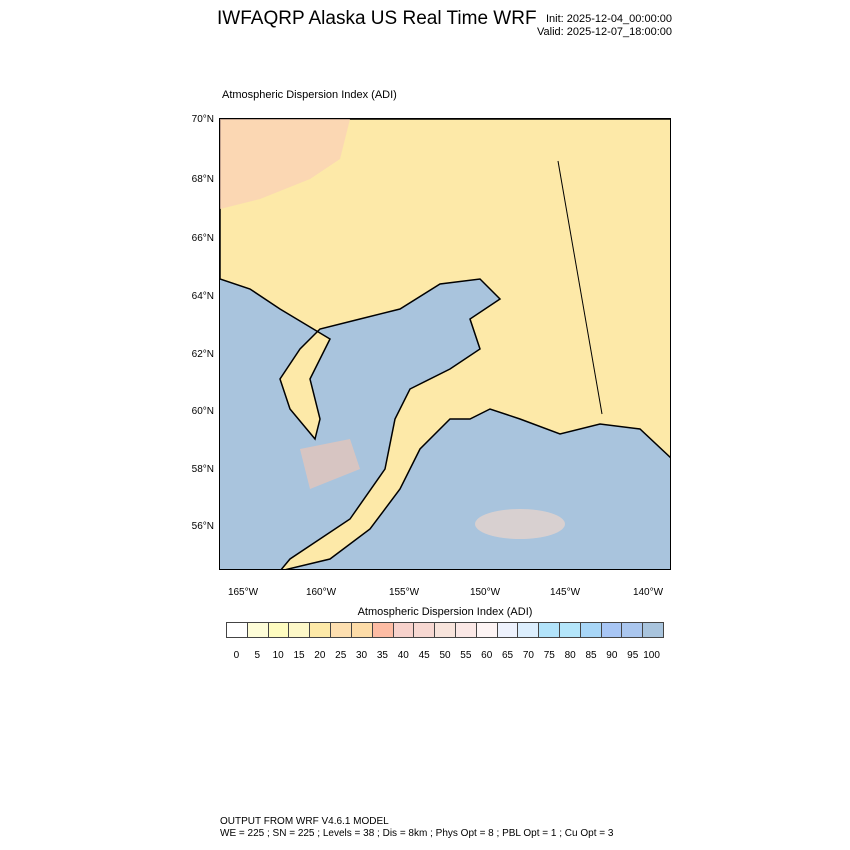 The width and height of the screenshot is (850, 850). Describe the element at coordinates (565, 592) in the screenshot. I see `lon-label: 145°W` at that location.